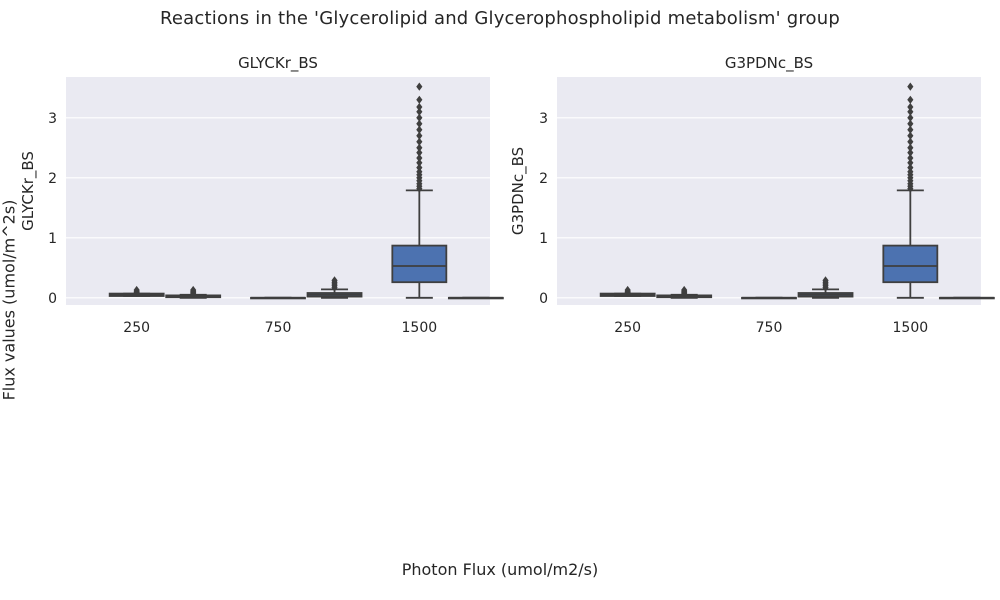  I want to click on panel-title: G3PDNc_BS, so click(769, 63).